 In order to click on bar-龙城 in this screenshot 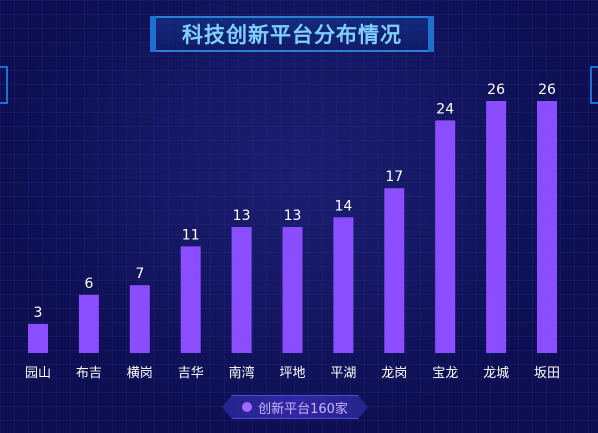, I will do `click(496, 227)`.